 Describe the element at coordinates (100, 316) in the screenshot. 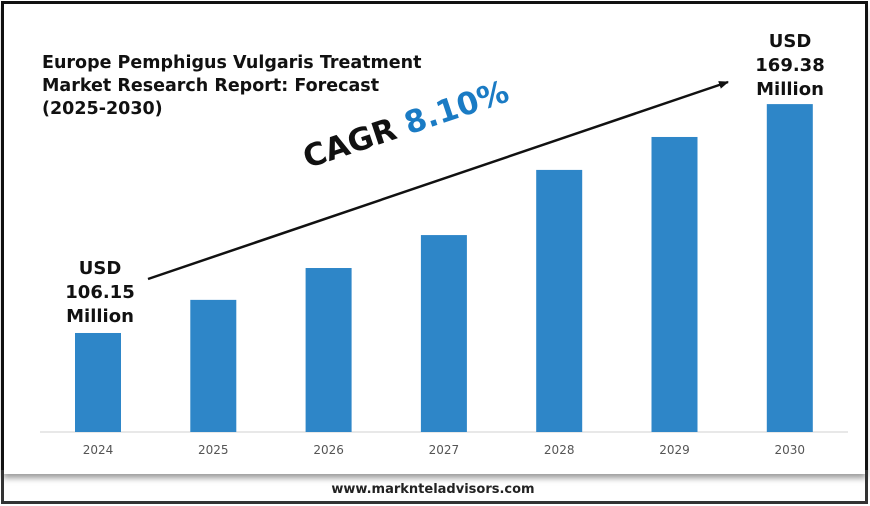

I see `start-unit: Million` at that location.